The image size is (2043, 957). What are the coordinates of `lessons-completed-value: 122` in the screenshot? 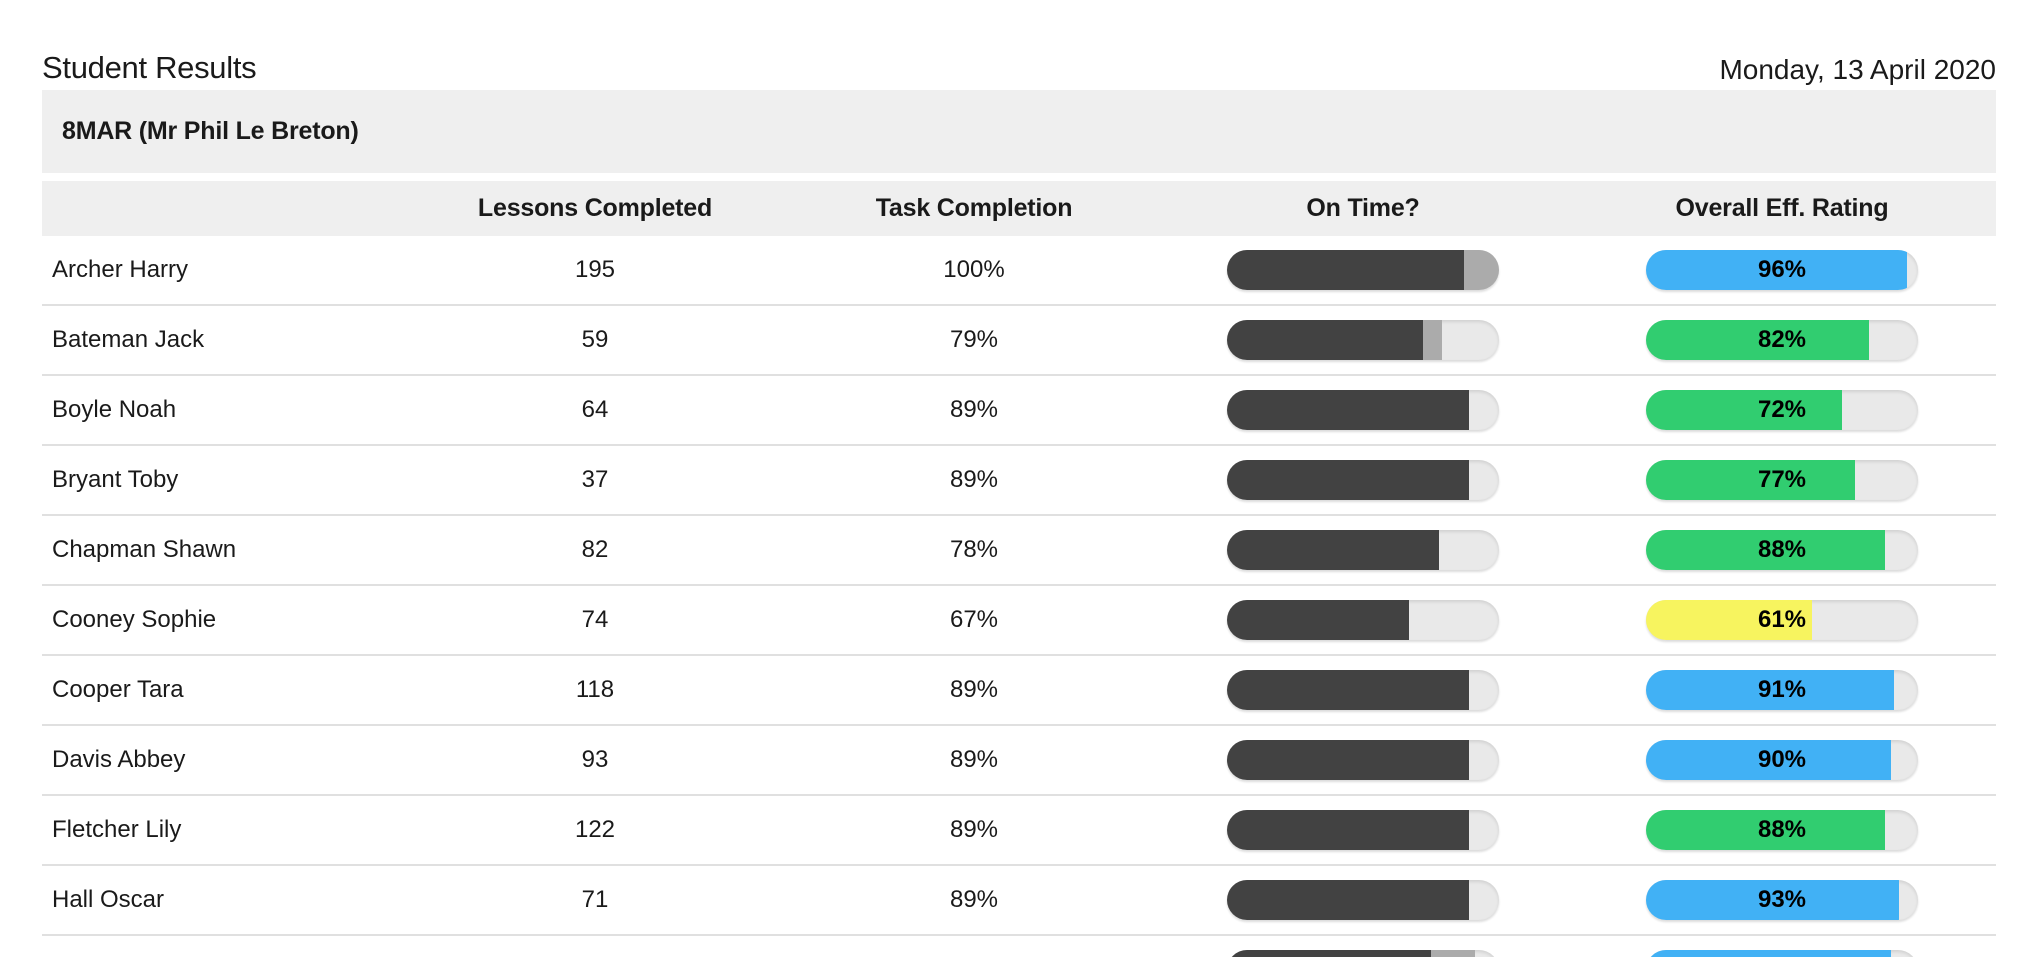 It's located at (595, 829).